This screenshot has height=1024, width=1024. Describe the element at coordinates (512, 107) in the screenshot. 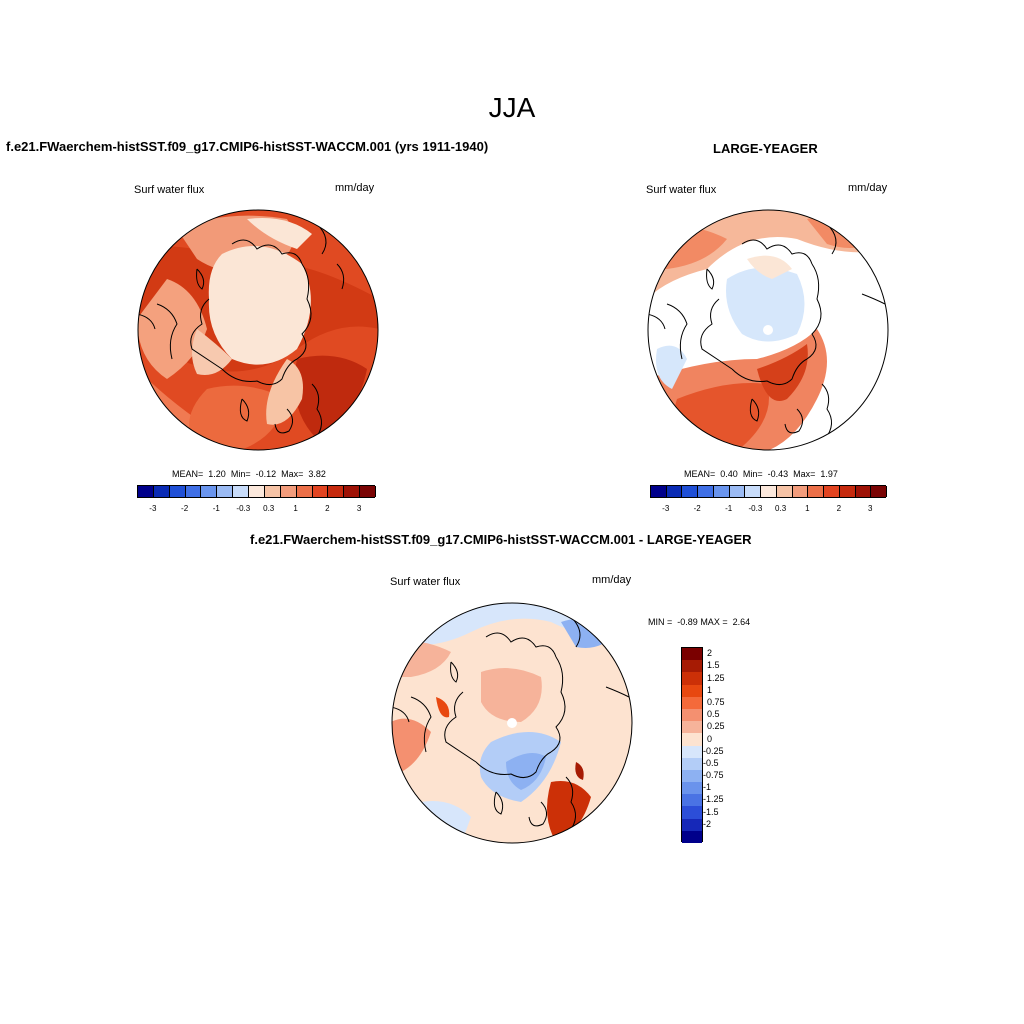

I see `season-title: JJA` at that location.